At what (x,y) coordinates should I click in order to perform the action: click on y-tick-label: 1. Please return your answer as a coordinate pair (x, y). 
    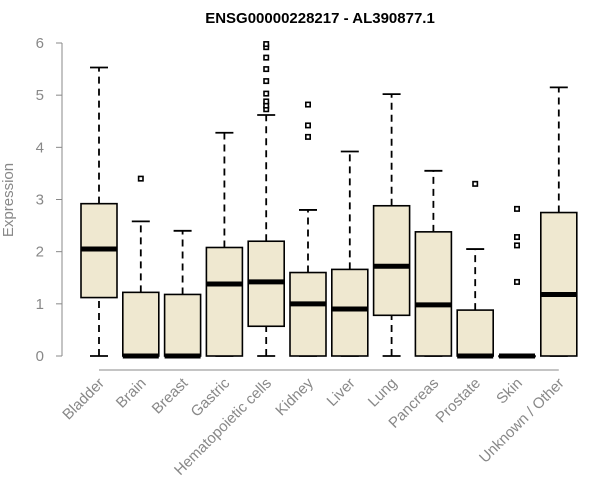
    Looking at the image, I should click on (40, 304).